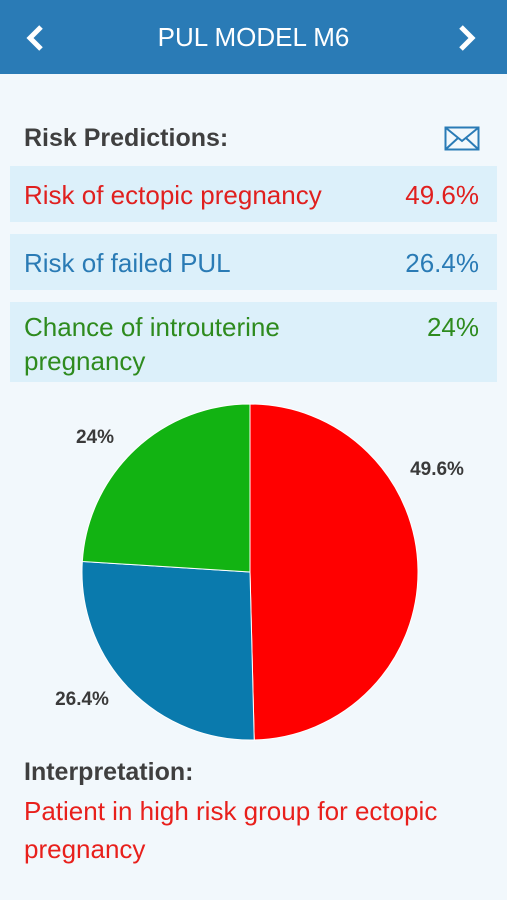 Image resolution: width=507 pixels, height=900 pixels. What do you see at coordinates (462, 139) in the screenshot?
I see `mail-icon` at bounding box center [462, 139].